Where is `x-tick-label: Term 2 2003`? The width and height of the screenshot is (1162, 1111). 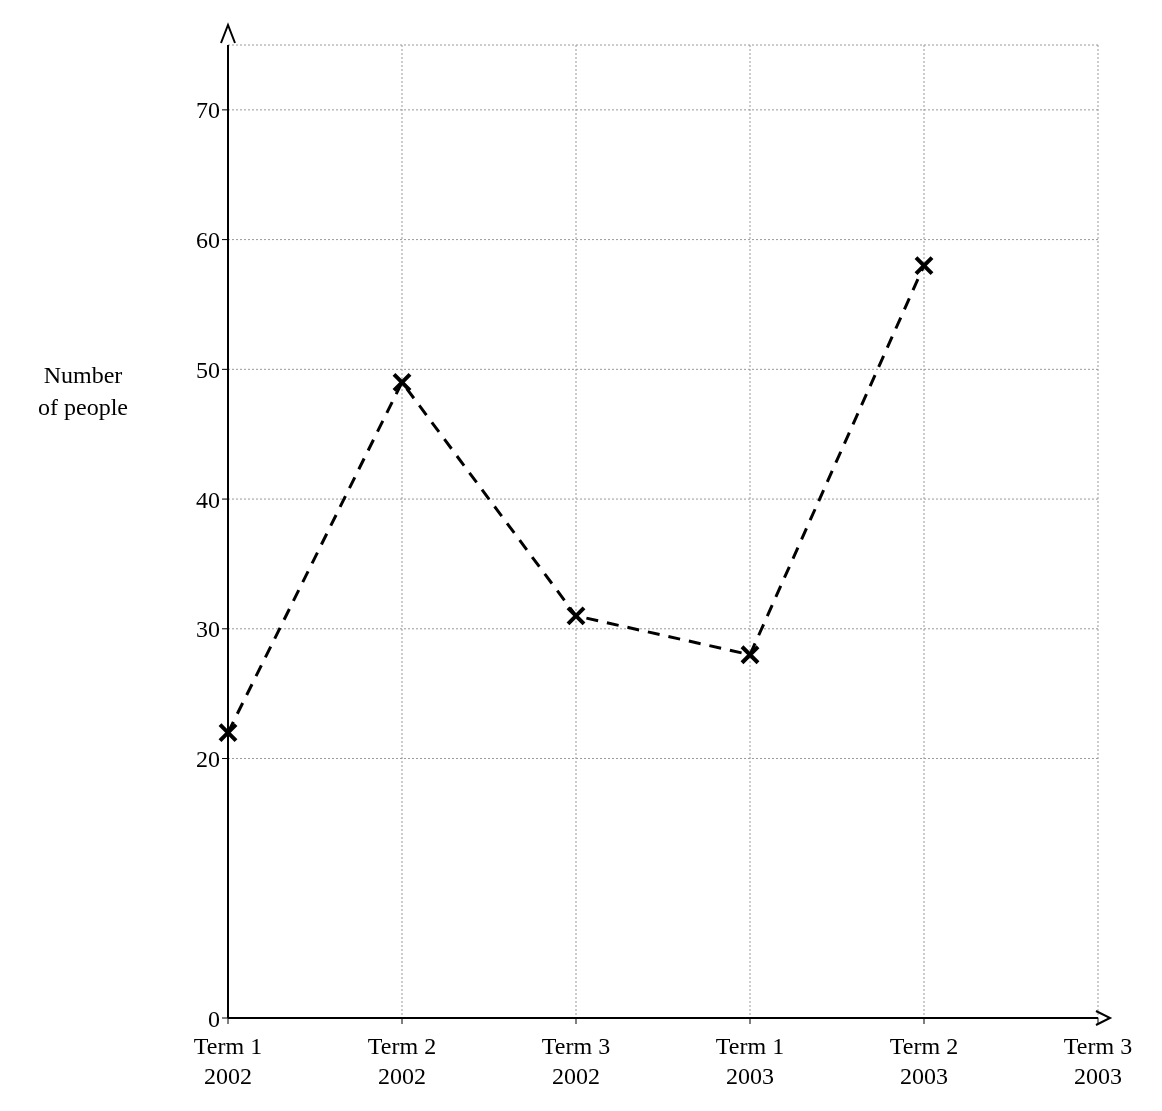 x-tick-label: Term 2 2003 is located at coordinates (924, 1061).